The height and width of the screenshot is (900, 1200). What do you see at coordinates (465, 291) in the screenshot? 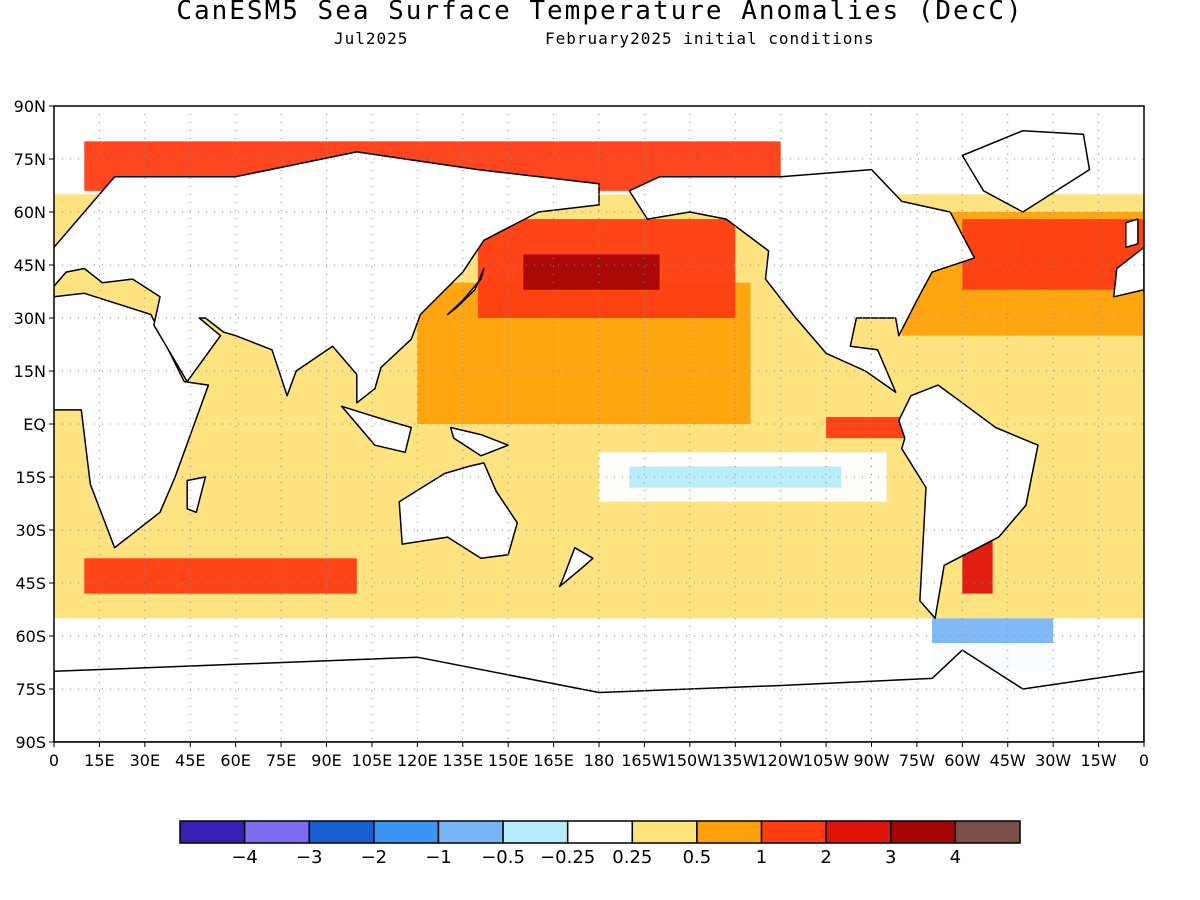
I see `land-japan` at bounding box center [465, 291].